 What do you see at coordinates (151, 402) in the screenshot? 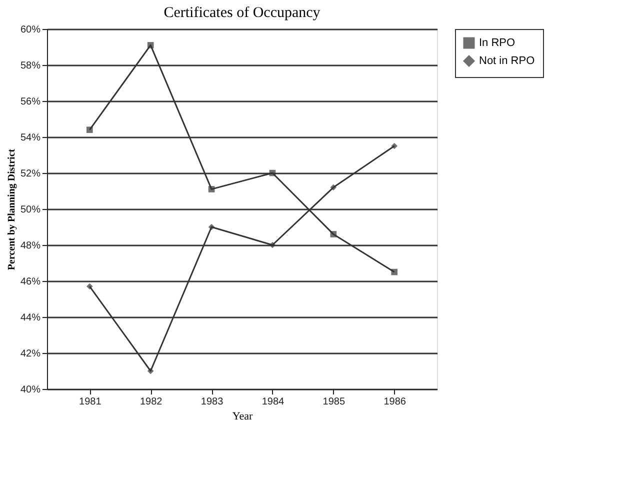
I see `x-tick-label: 1982` at bounding box center [151, 402].